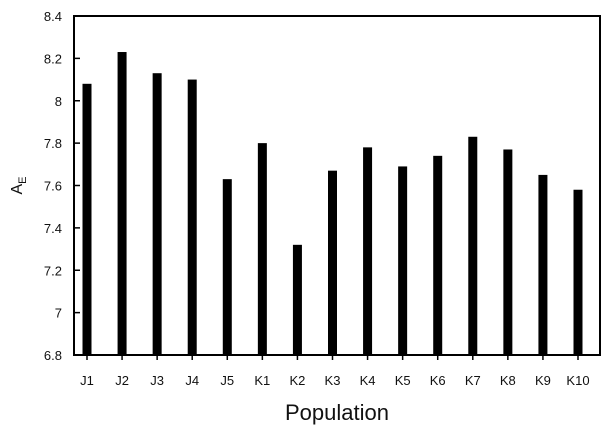 The image size is (603, 430). What do you see at coordinates (122, 204) in the screenshot?
I see `bar-j2` at bounding box center [122, 204].